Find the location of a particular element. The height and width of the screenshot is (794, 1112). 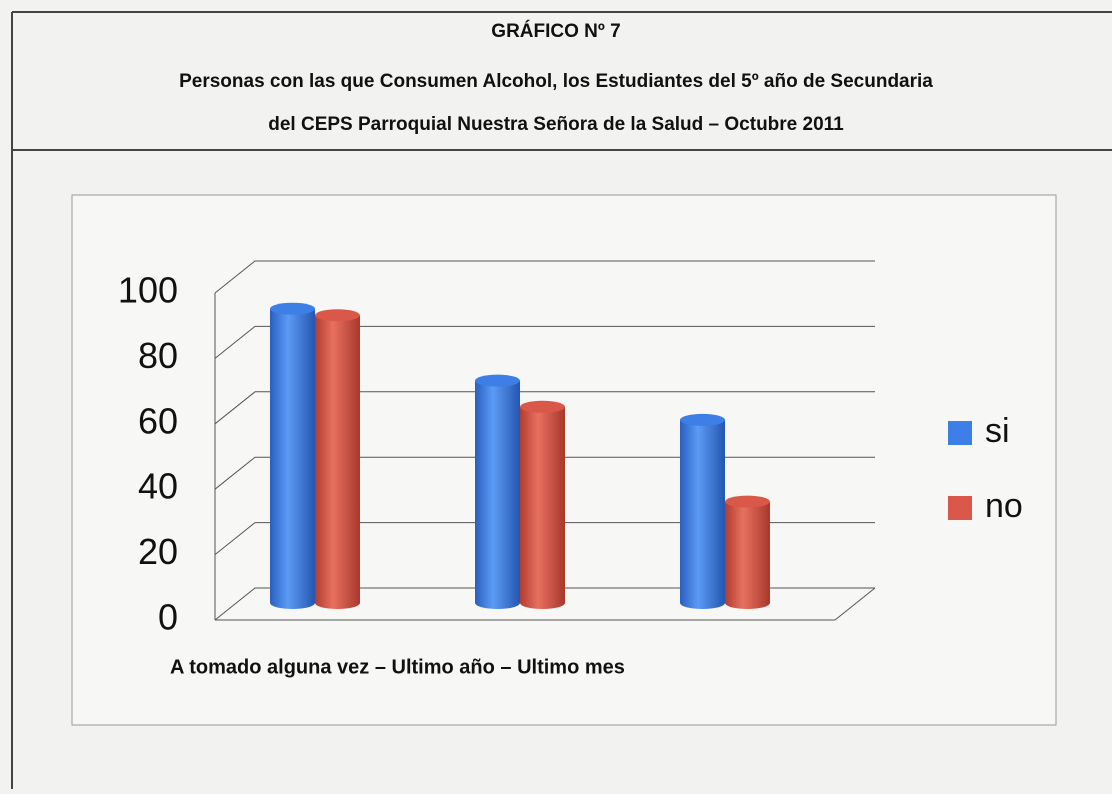

legend-label: no is located at coordinates (1004, 506).